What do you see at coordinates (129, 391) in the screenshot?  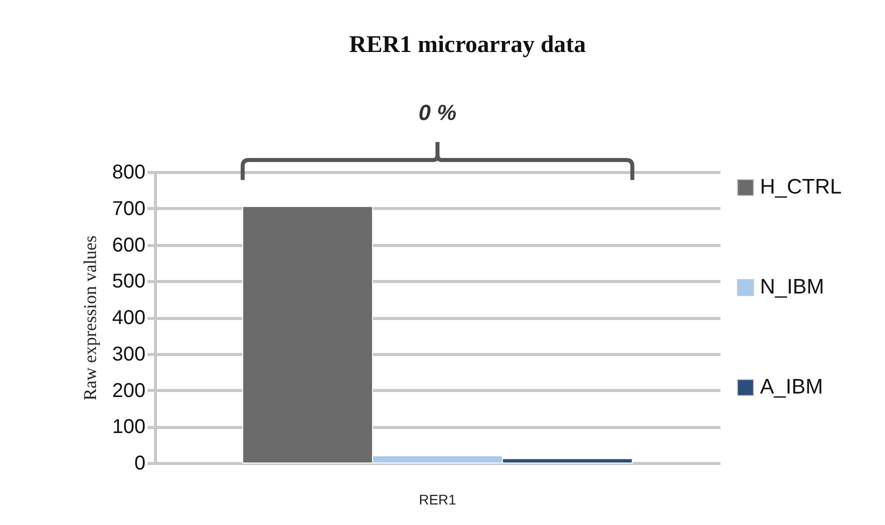 I see `y-tick-label: 200` at bounding box center [129, 391].